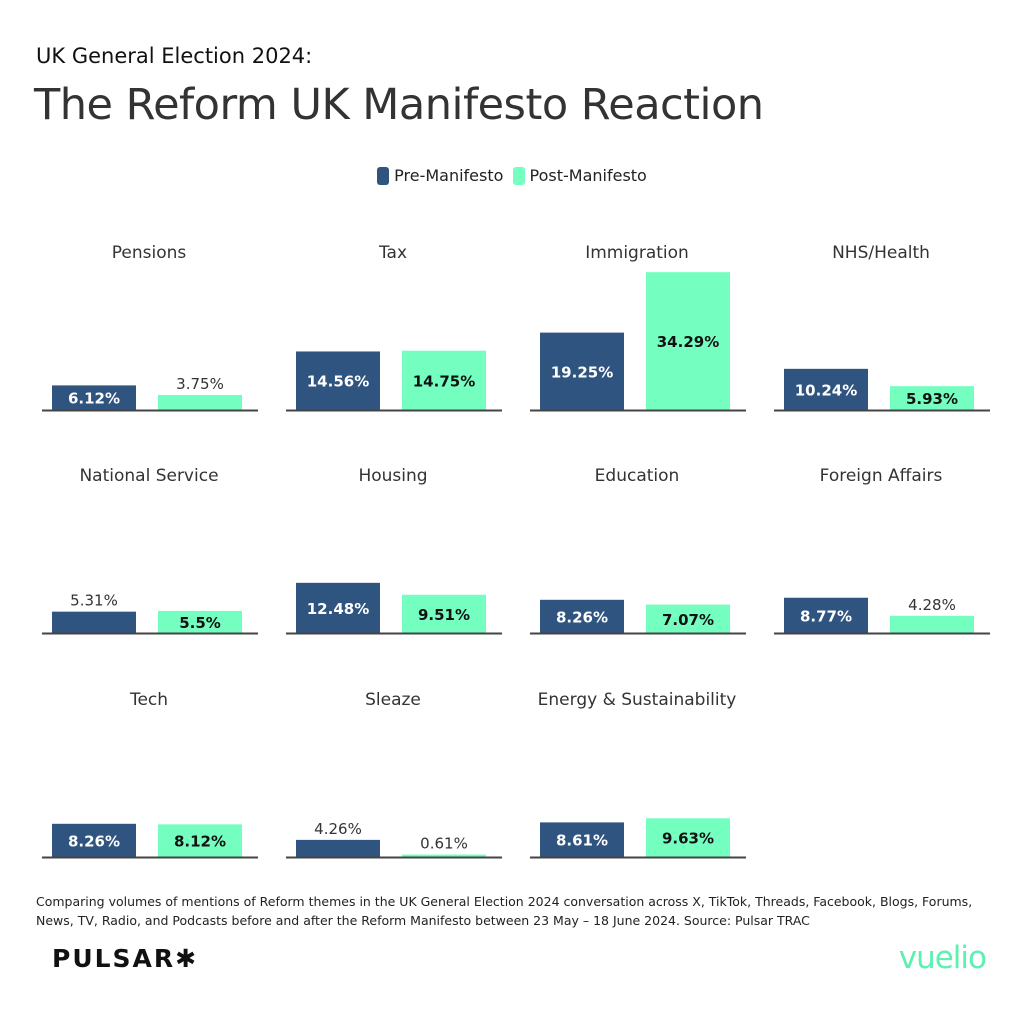 Image resolution: width=1024 pixels, height=1030 pixels. I want to click on data-label: 12.48%, so click(338, 609).